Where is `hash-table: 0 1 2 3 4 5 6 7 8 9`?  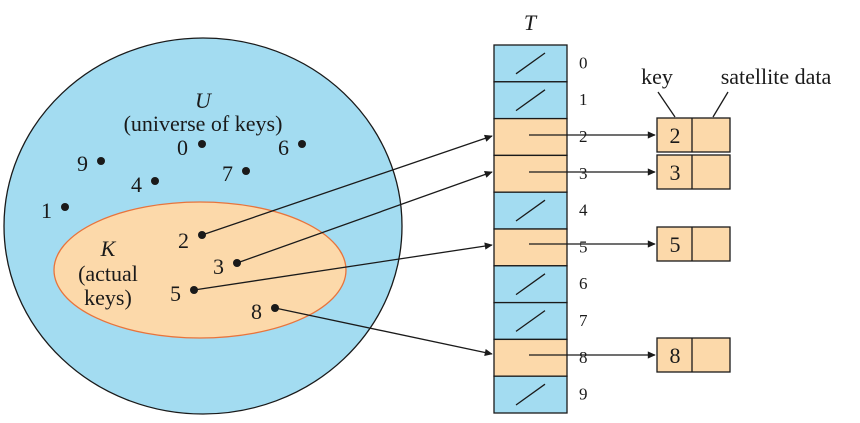 hash-table: 0 1 2 3 4 5 6 7 8 9 is located at coordinates (540, 229).